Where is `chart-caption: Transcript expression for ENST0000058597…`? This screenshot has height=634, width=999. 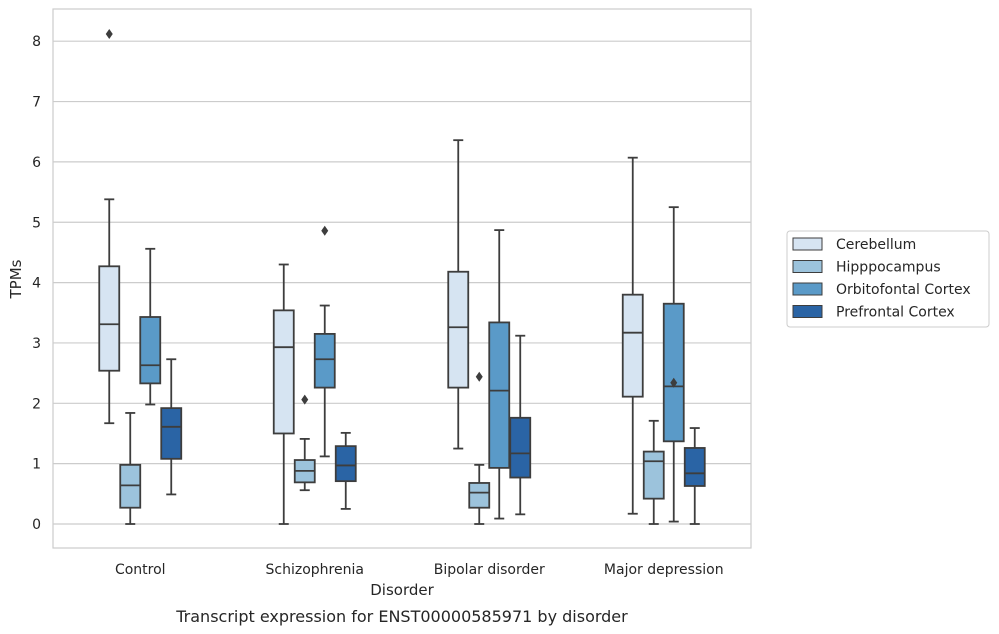
chart-caption: Transcript expression for ENST0000058597… is located at coordinates (401, 616).